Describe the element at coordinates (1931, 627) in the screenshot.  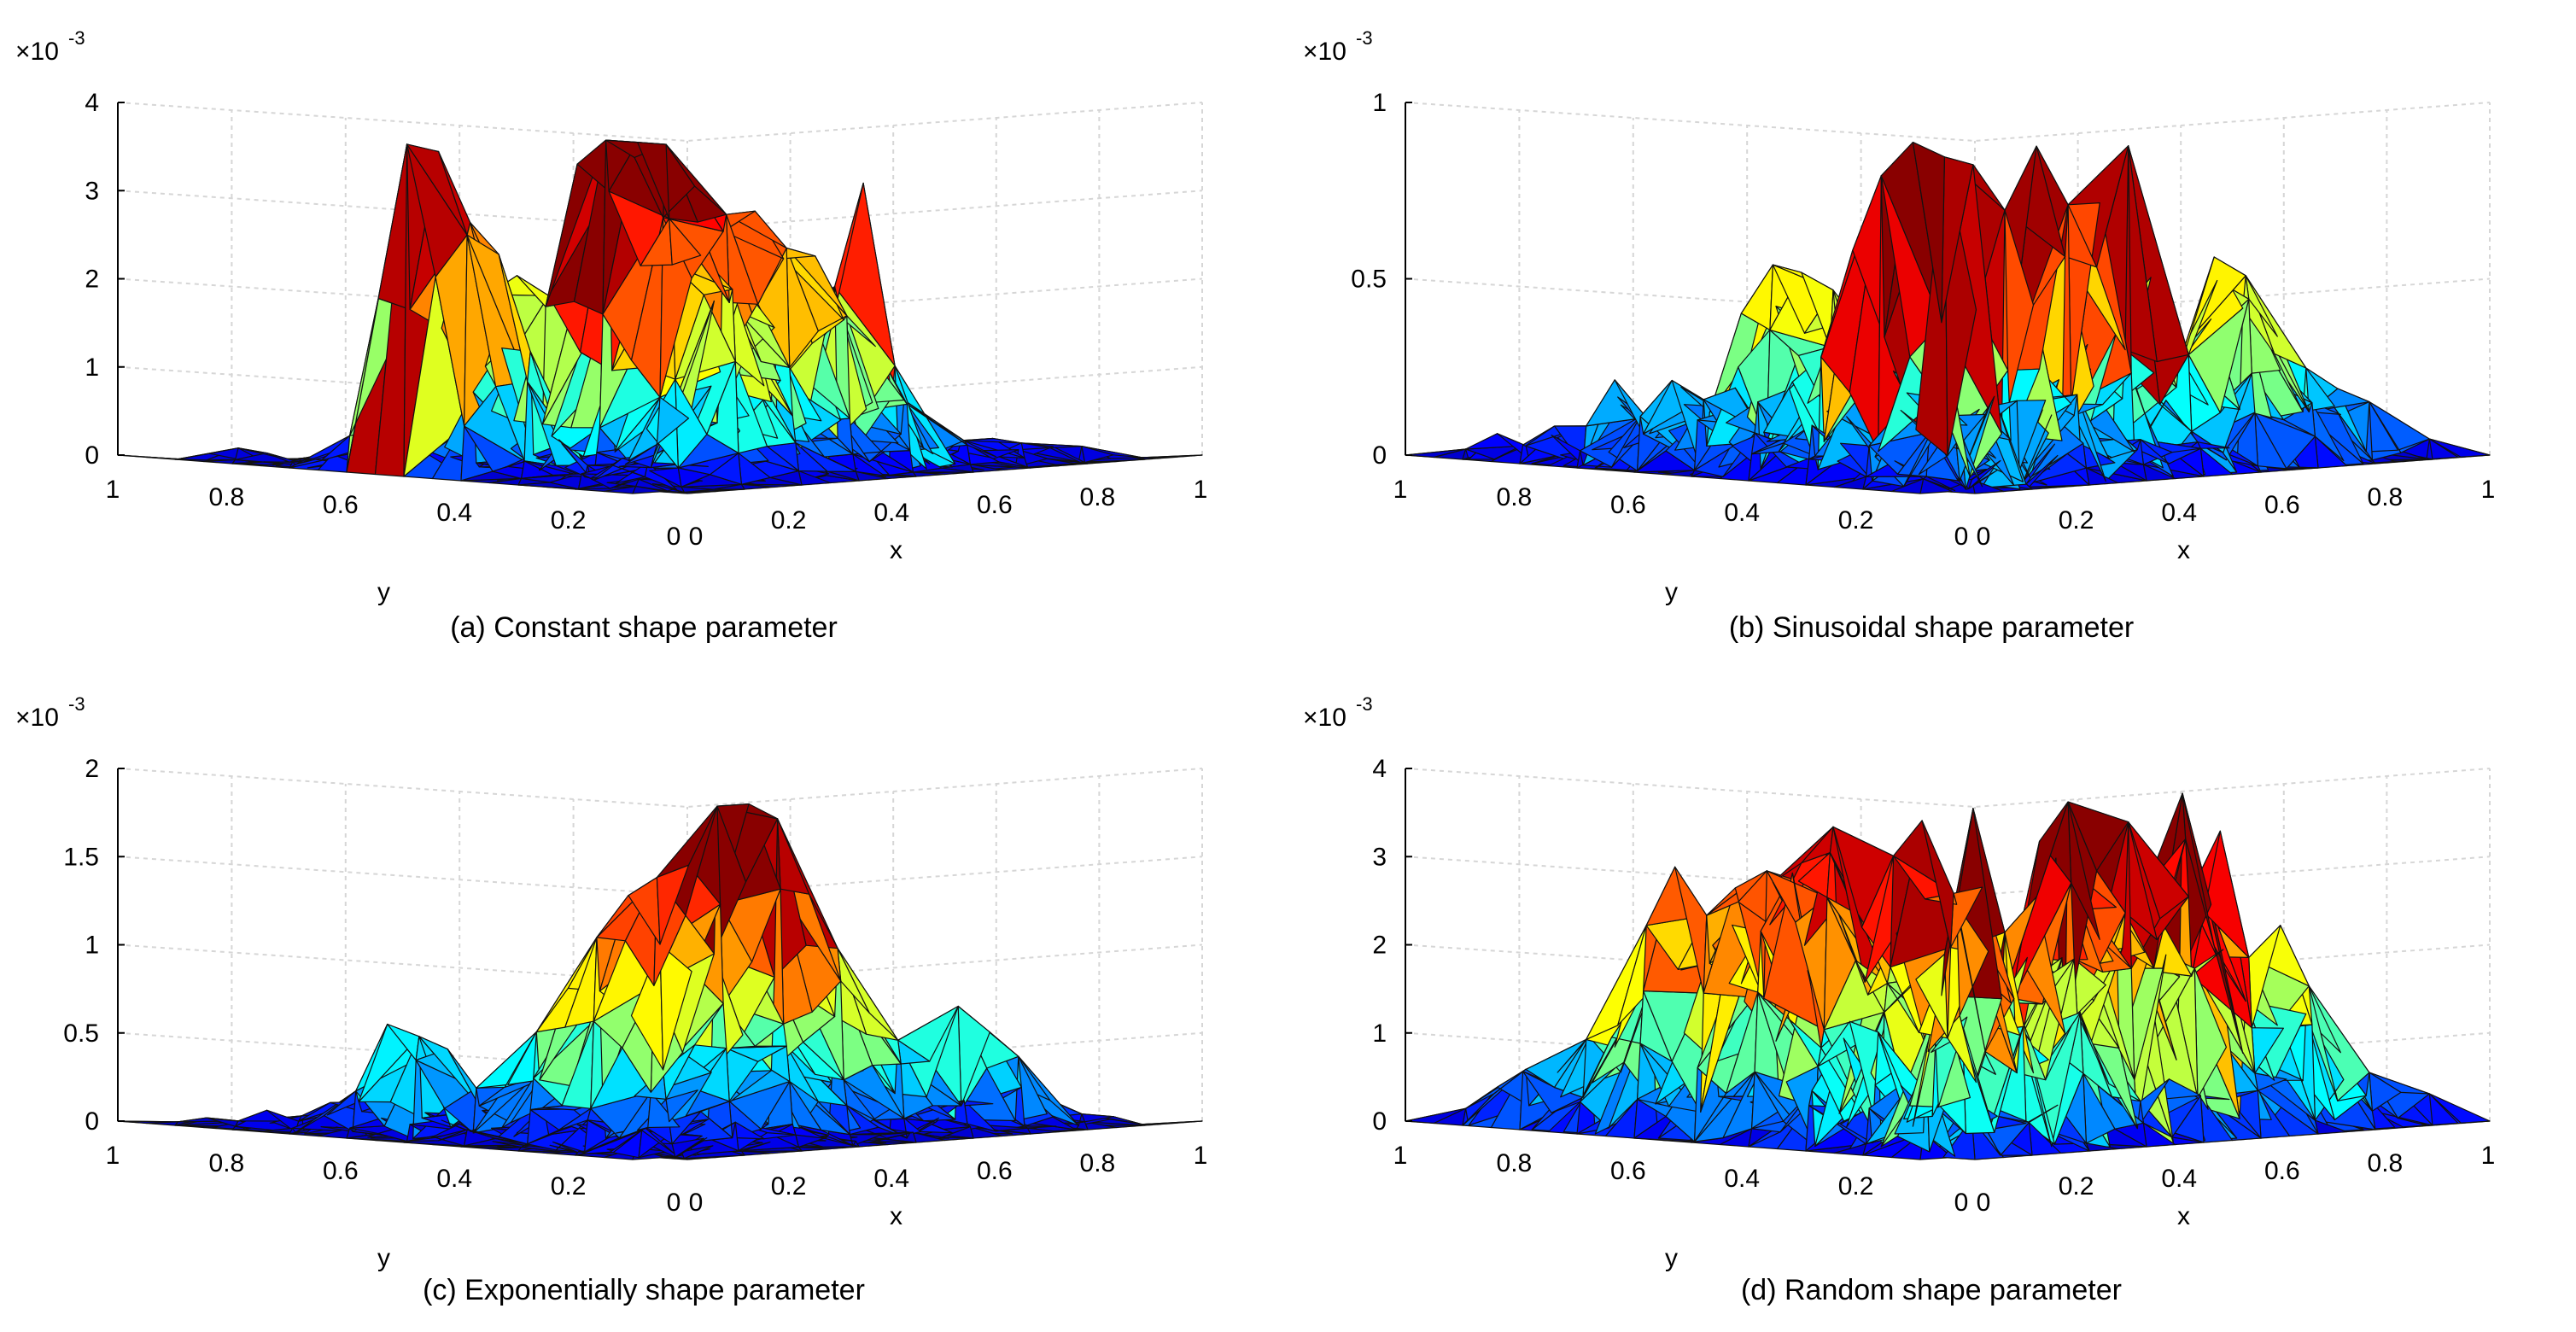
I see `caption-b: (b) Sinusoidal shape parameter` at that location.